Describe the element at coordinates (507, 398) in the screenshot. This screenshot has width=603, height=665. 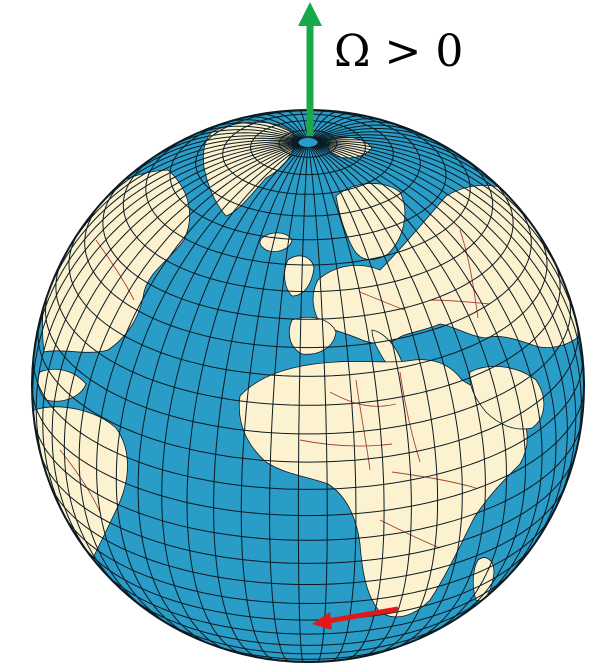
I see `land-arabia` at that location.